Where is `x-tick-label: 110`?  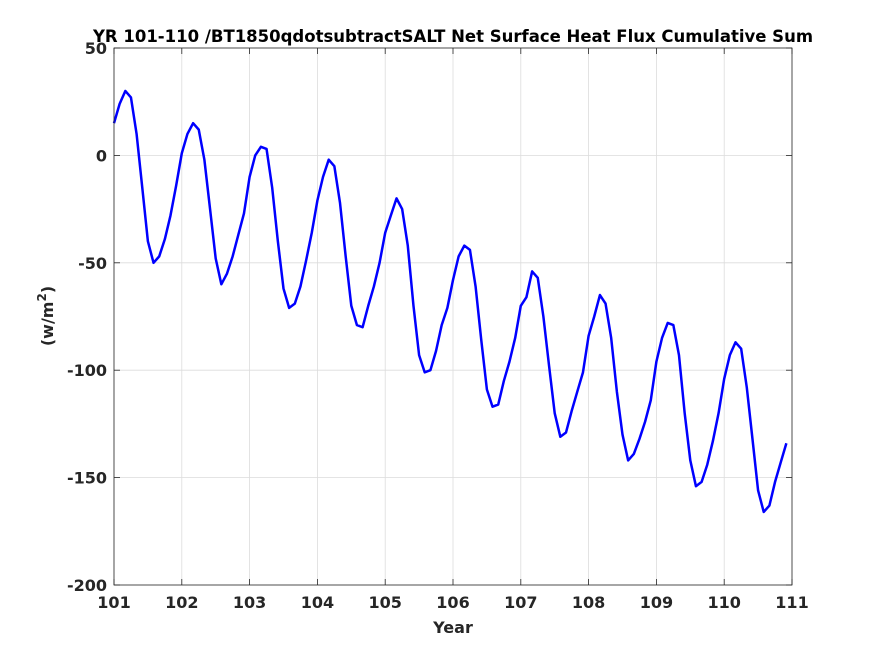 x-tick-label: 110 is located at coordinates (723, 602).